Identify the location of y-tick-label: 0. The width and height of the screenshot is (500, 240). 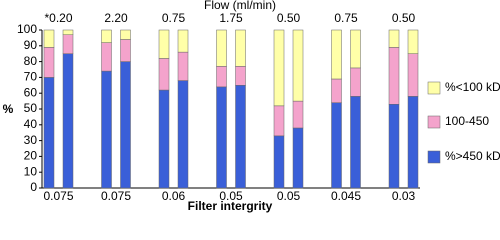
(33, 187).